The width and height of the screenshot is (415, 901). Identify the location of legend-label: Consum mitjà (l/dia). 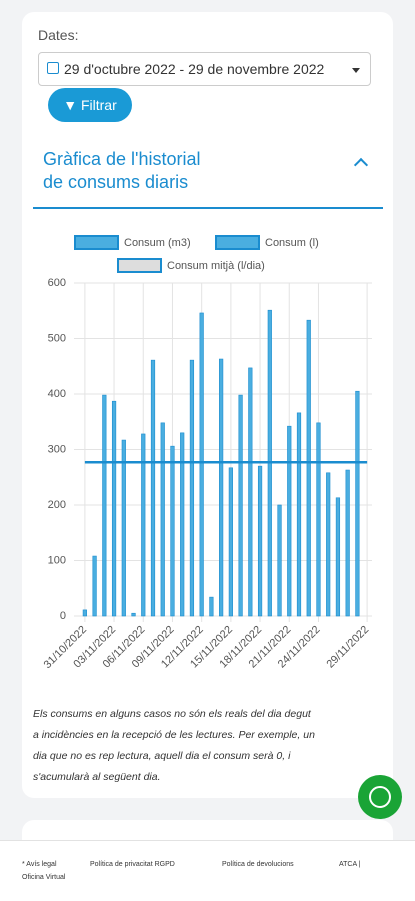
(216, 266).